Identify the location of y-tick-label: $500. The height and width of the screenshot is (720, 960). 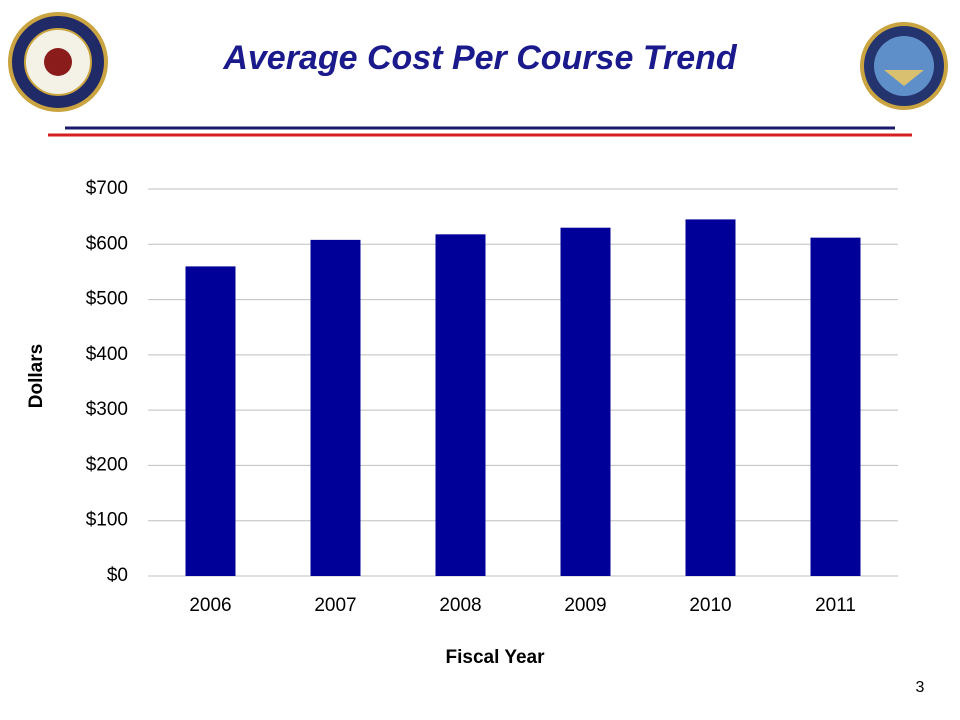
(107, 299).